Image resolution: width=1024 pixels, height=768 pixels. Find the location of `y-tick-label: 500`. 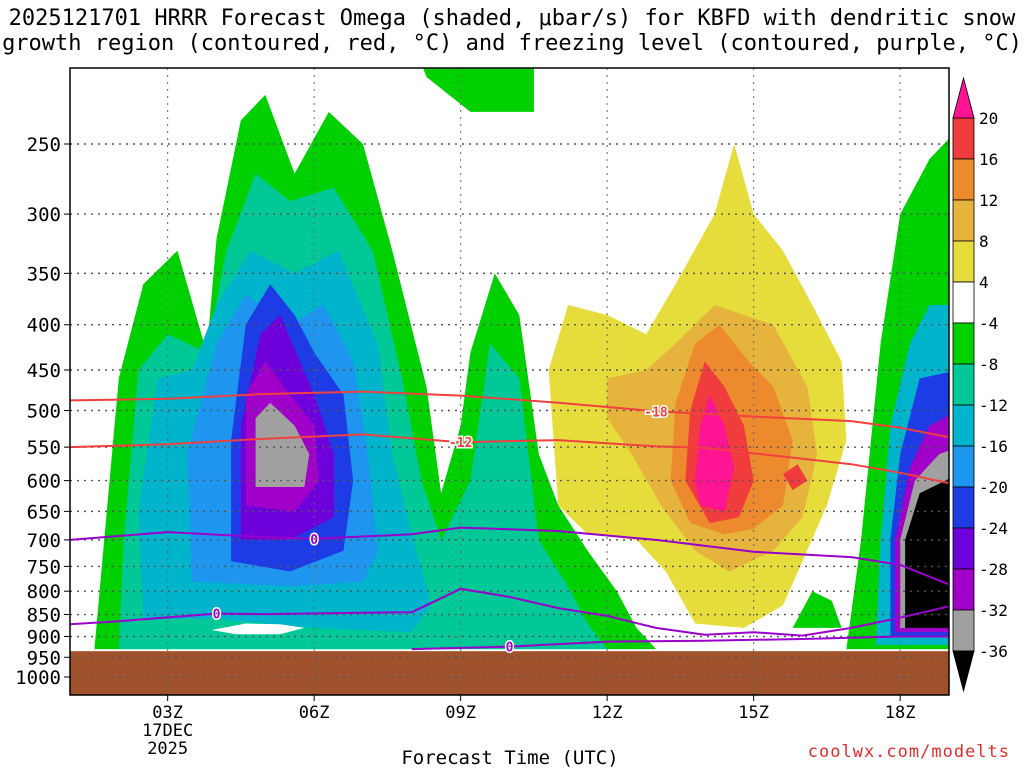

y-tick-label: 500 is located at coordinates (44, 412).